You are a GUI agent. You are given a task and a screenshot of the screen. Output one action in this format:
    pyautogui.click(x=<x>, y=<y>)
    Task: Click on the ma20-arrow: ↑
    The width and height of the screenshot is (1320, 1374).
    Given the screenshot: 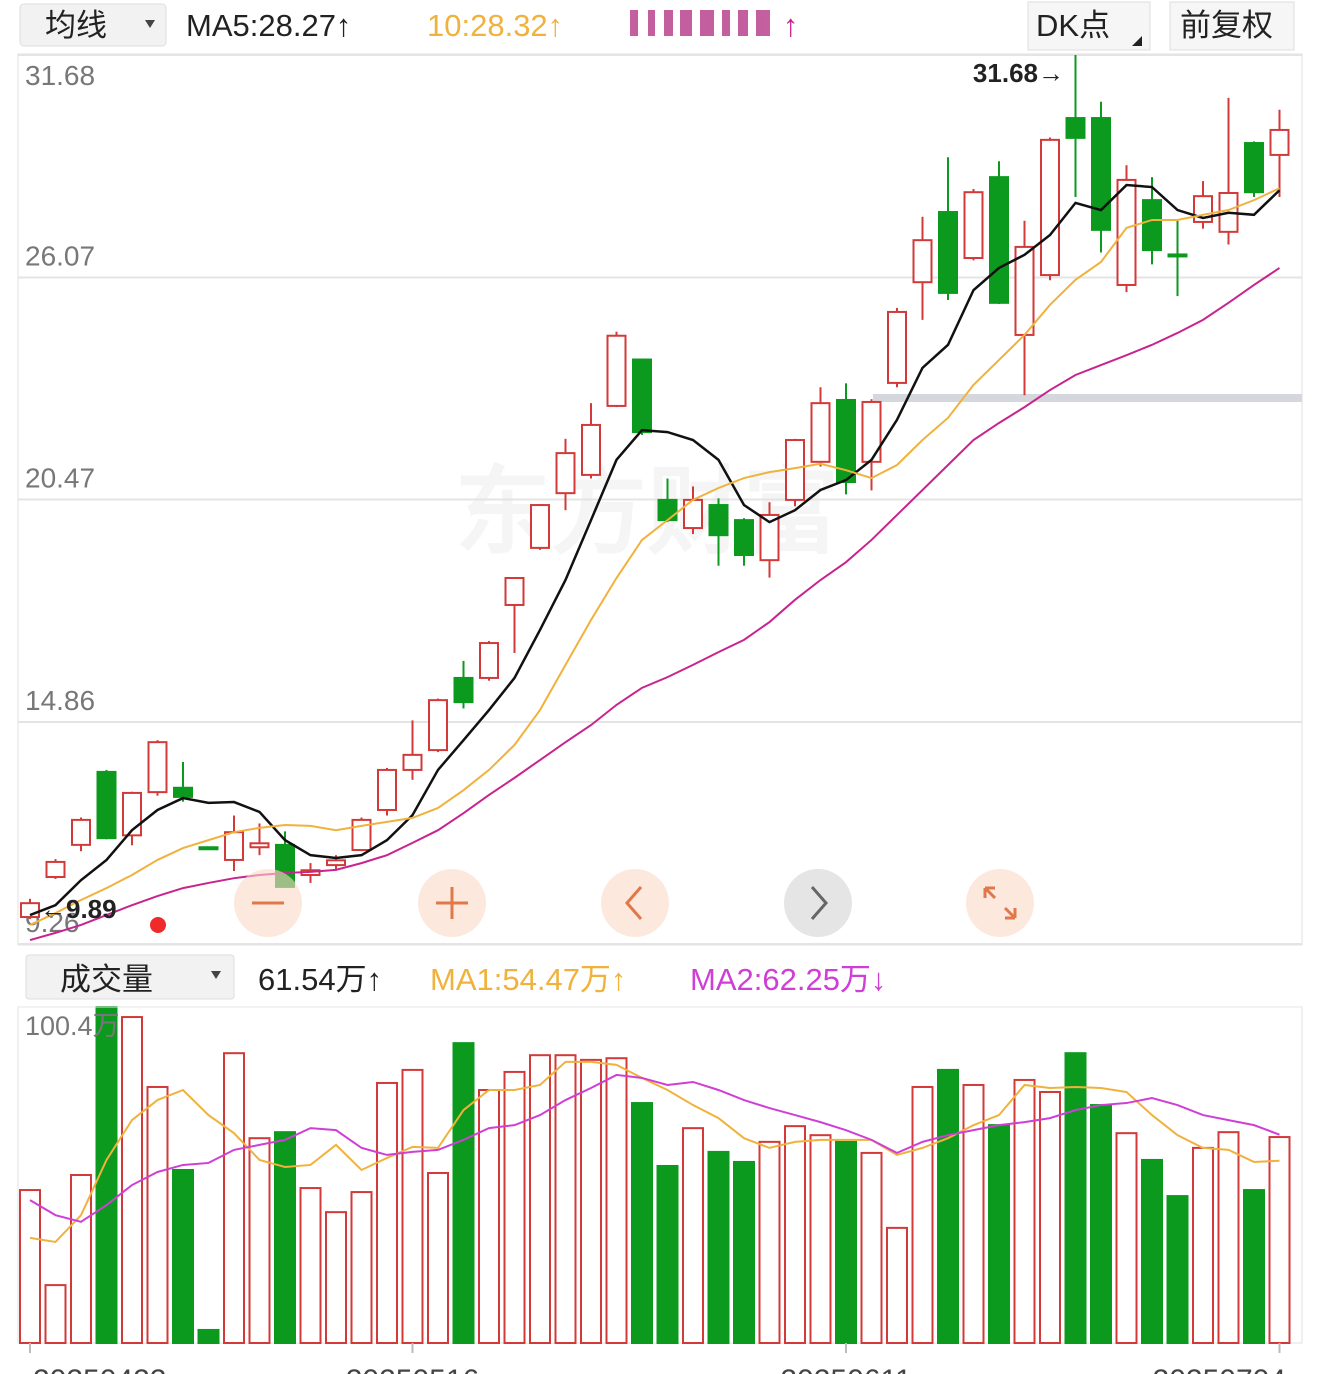 What is the action you would take?
    pyautogui.click(x=791, y=25)
    